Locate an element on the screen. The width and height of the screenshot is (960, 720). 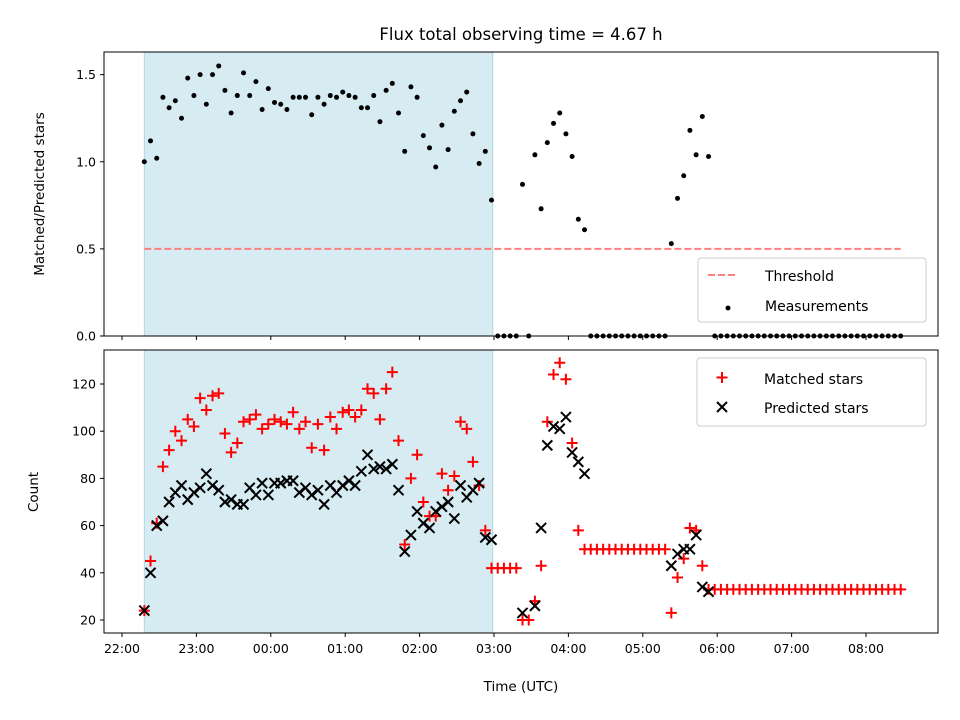
legend-predicted-swatch is located at coordinates (722, 407).